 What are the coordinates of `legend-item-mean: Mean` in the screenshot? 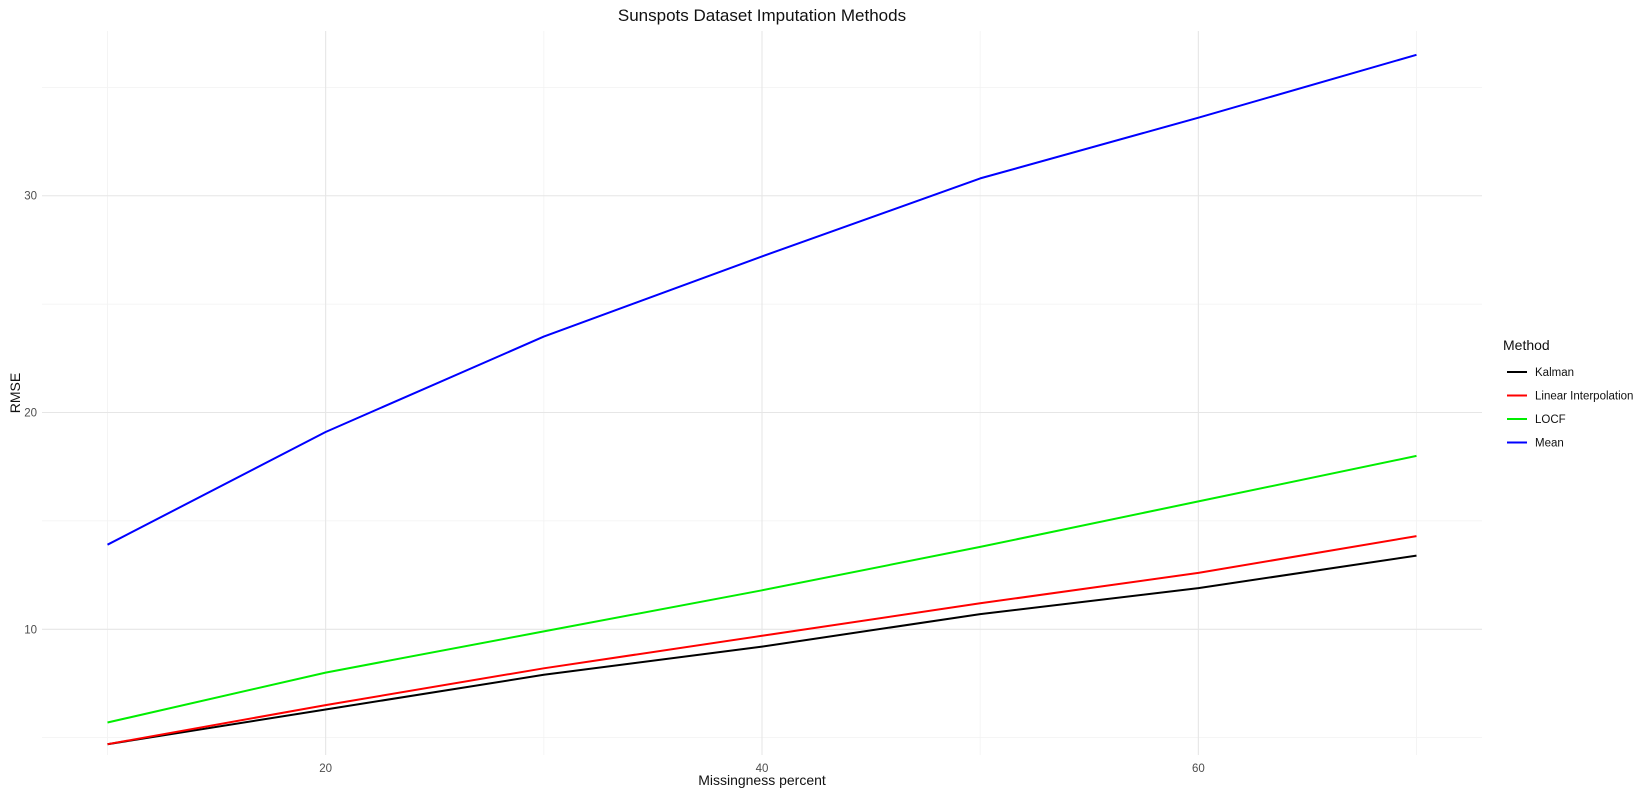 It's located at (1535, 444).